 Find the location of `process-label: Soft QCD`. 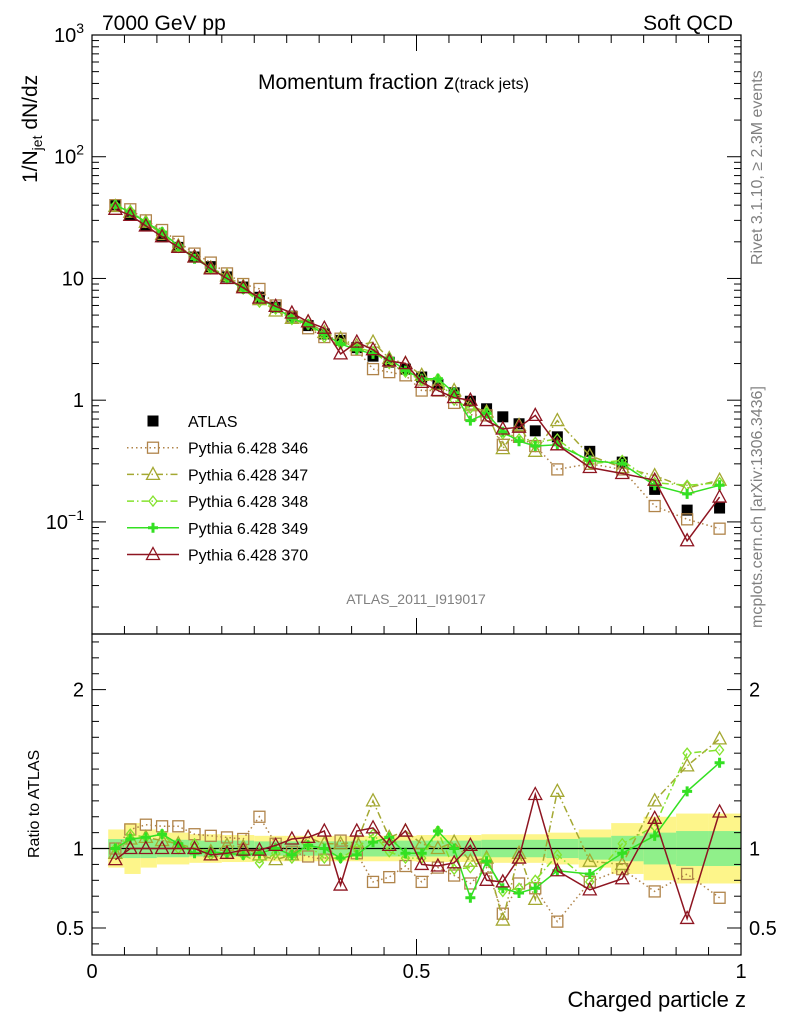

process-label: Soft QCD is located at coordinates (688, 23).